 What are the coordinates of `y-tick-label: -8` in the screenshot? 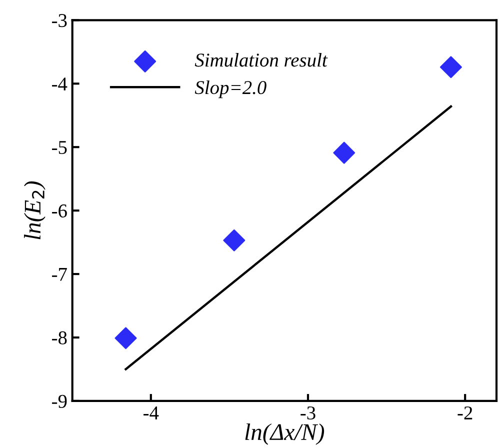 It's located at (59, 337).